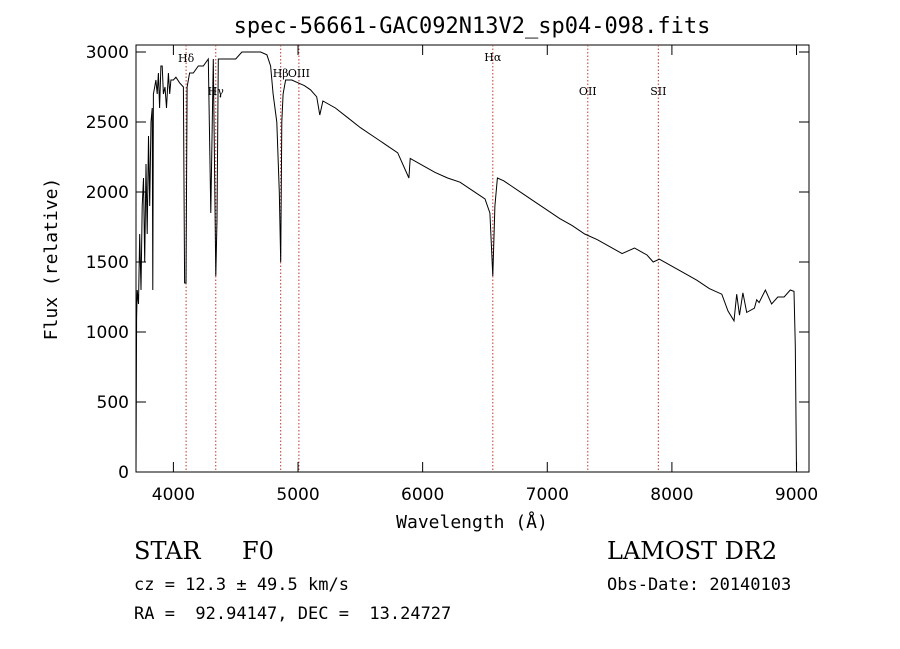 The image size is (900, 649). Describe the element at coordinates (796, 495) in the screenshot. I see `x-tick-label: 9000` at that location.